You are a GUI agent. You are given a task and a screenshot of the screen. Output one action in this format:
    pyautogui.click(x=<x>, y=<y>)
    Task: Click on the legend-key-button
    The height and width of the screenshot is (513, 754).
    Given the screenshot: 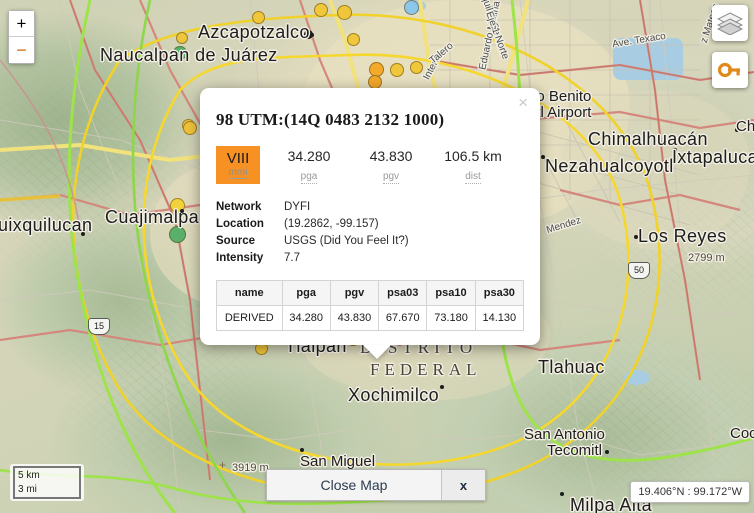 What is the action you would take?
    pyautogui.click(x=730, y=70)
    